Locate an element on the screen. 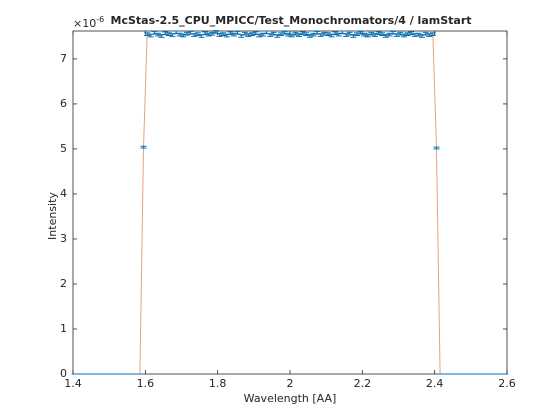 Image resolution: width=560 pixels, height=420 pixels. x-tick-label: 1.4 is located at coordinates (73, 383).